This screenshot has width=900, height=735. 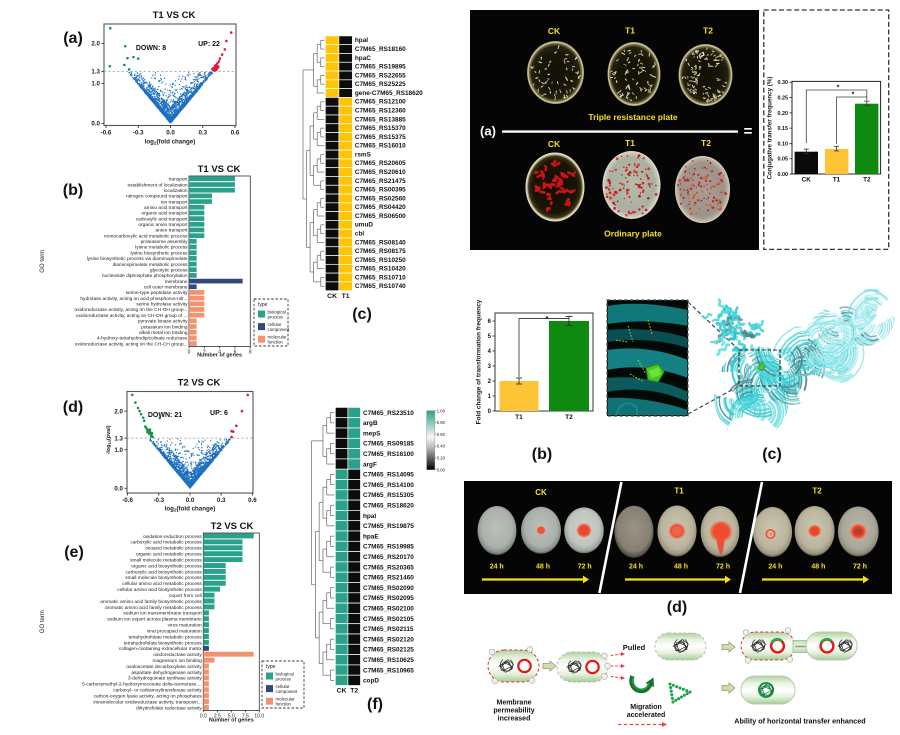 What do you see at coordinates (513, 711) in the screenshot?
I see `svg-text: permeability` at bounding box center [513, 711].